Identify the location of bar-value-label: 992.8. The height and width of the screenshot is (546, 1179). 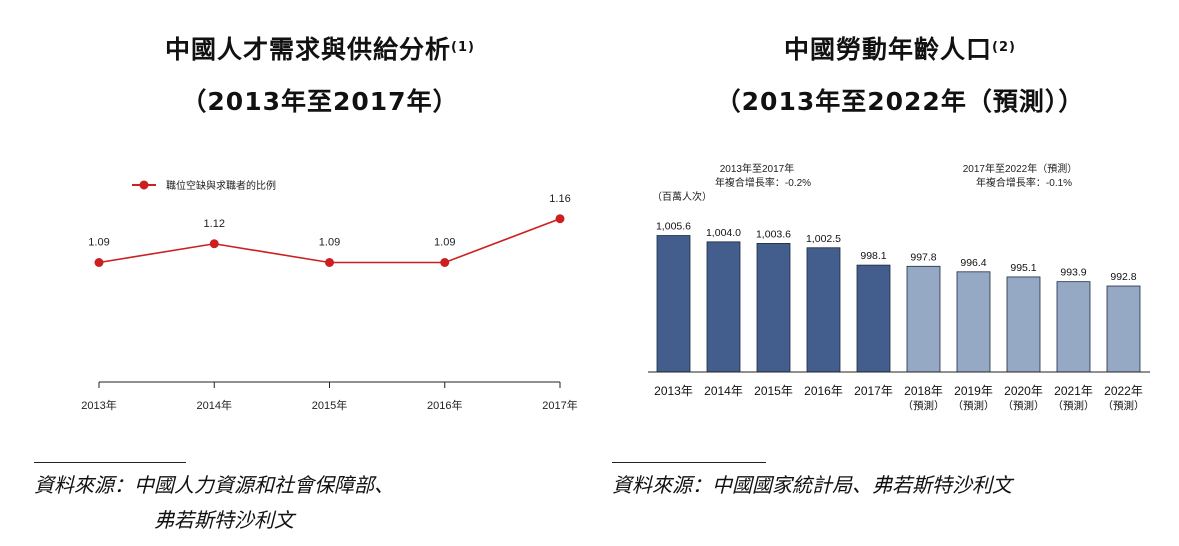
(1123, 277).